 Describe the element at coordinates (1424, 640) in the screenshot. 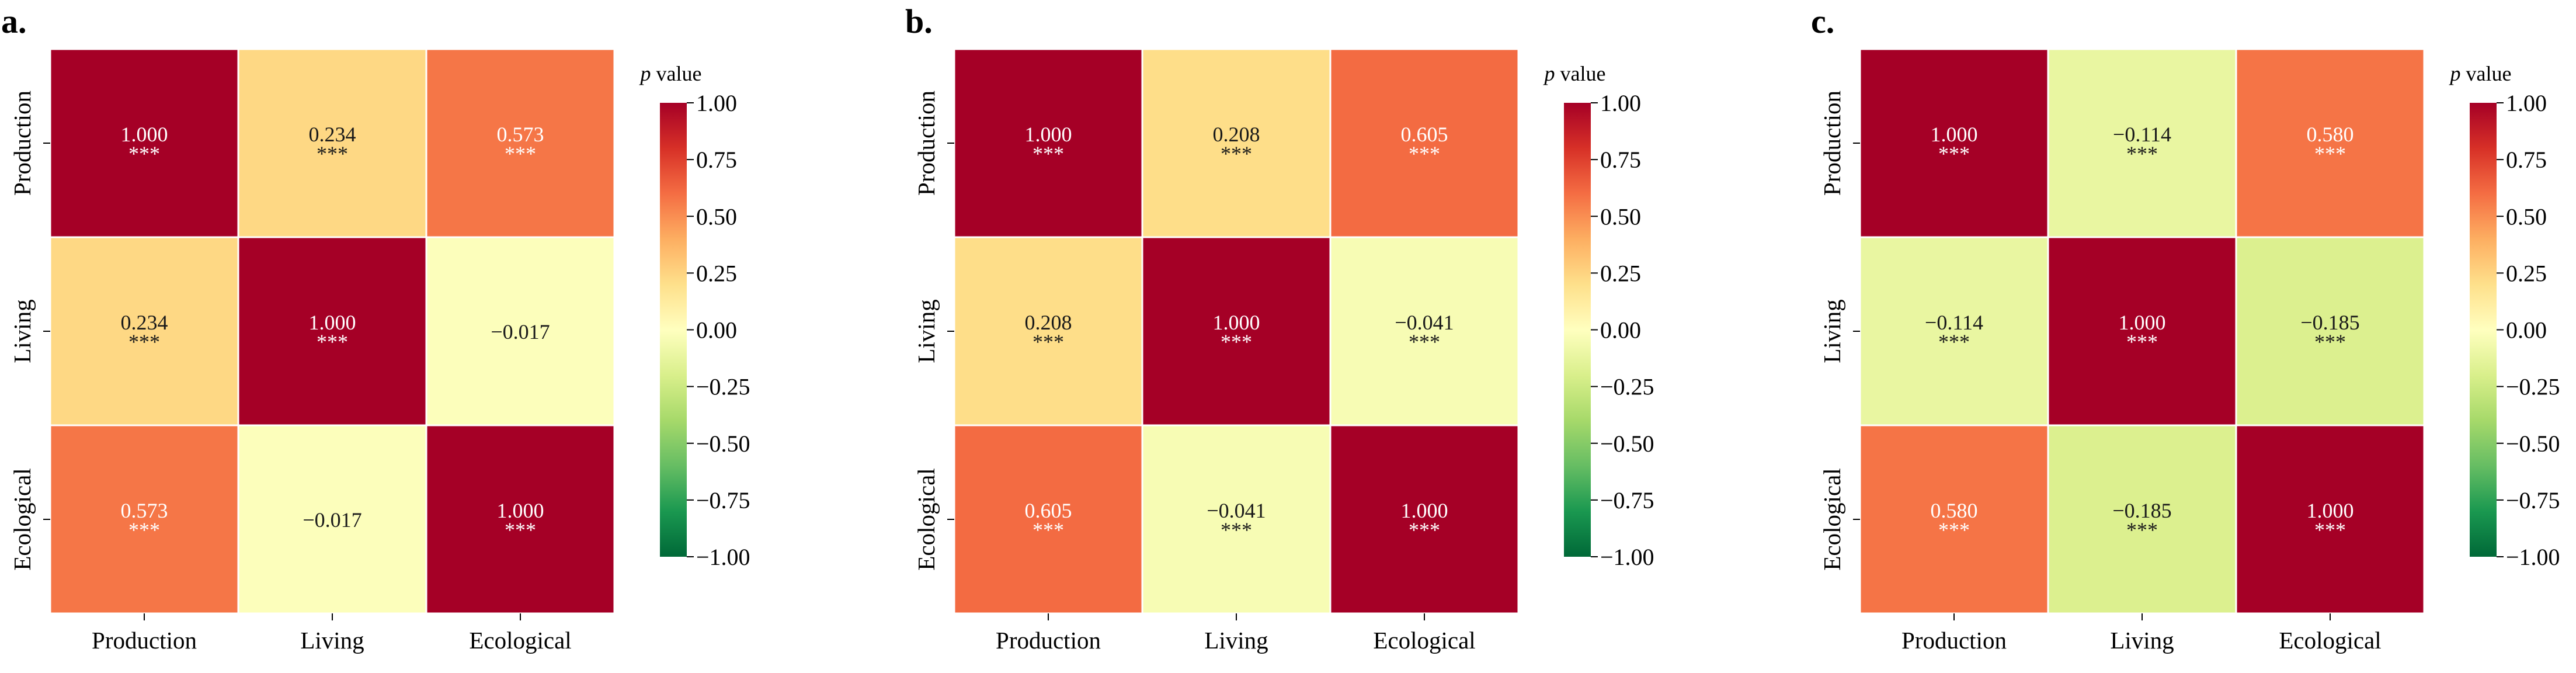

I see `x-tick-label: Ecological` at that location.